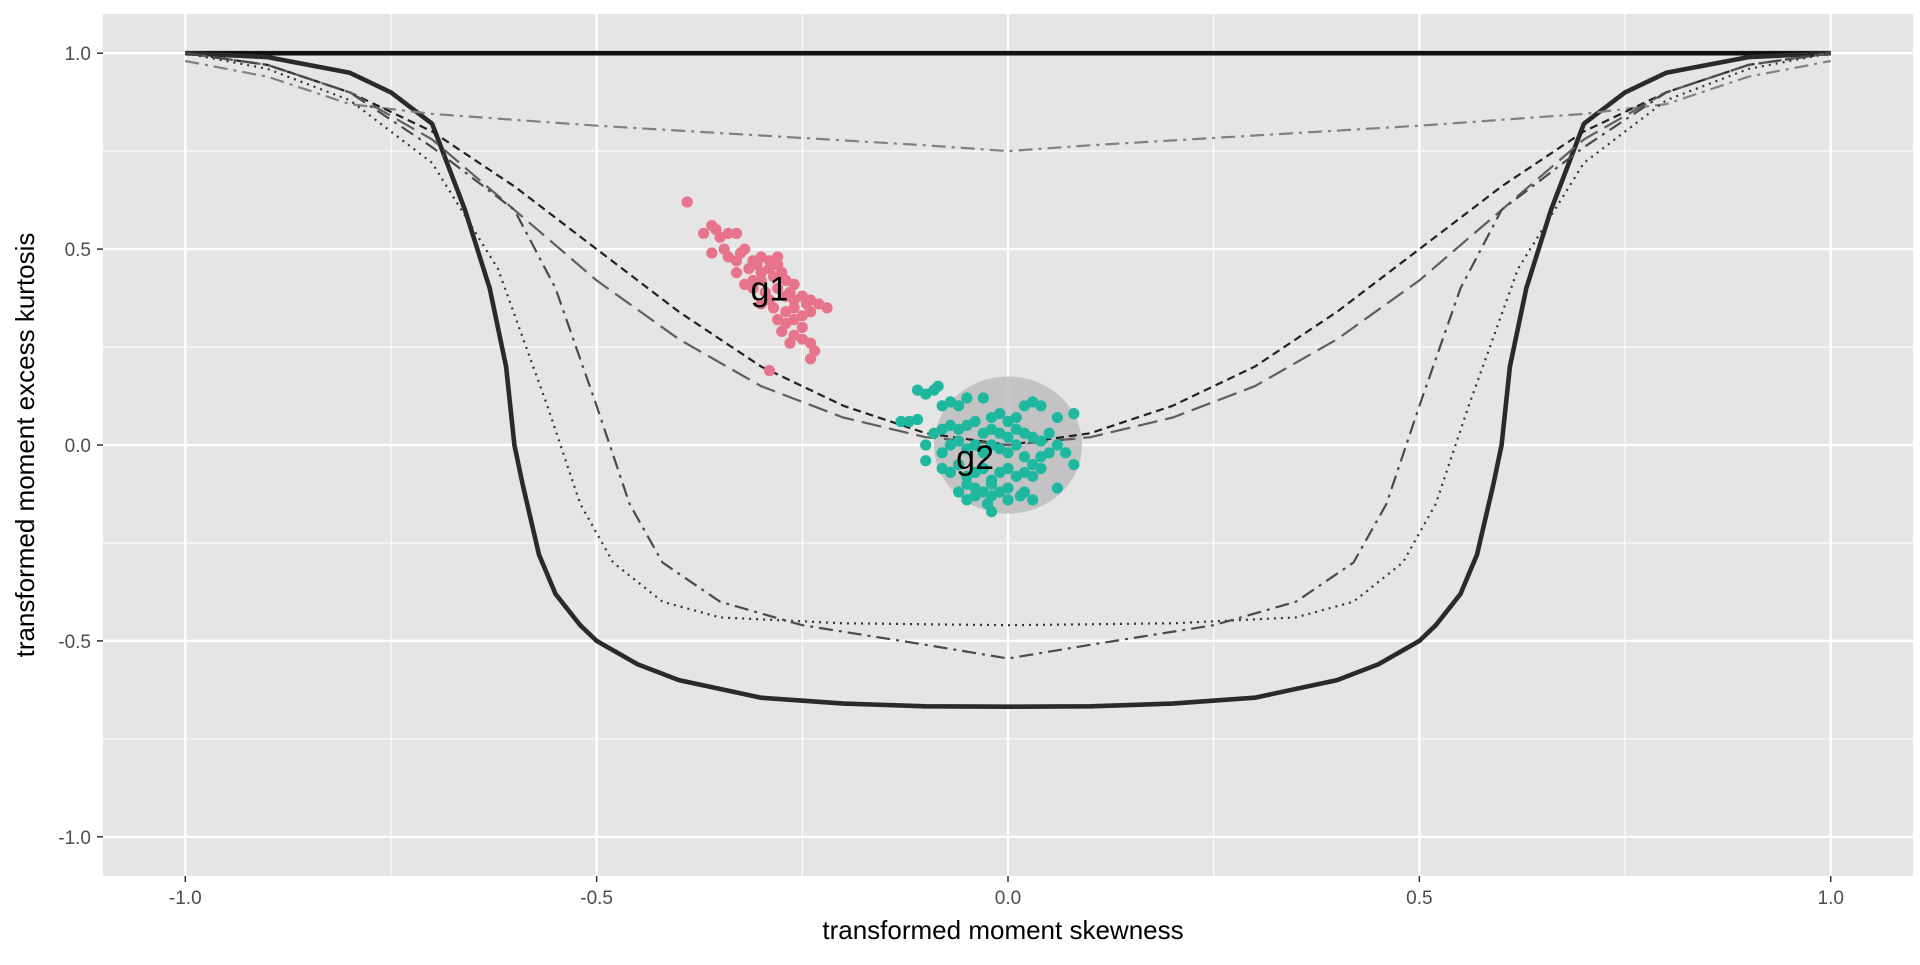  What do you see at coordinates (1008, 898) in the screenshot?
I see `x-tick-label: 0.0` at bounding box center [1008, 898].